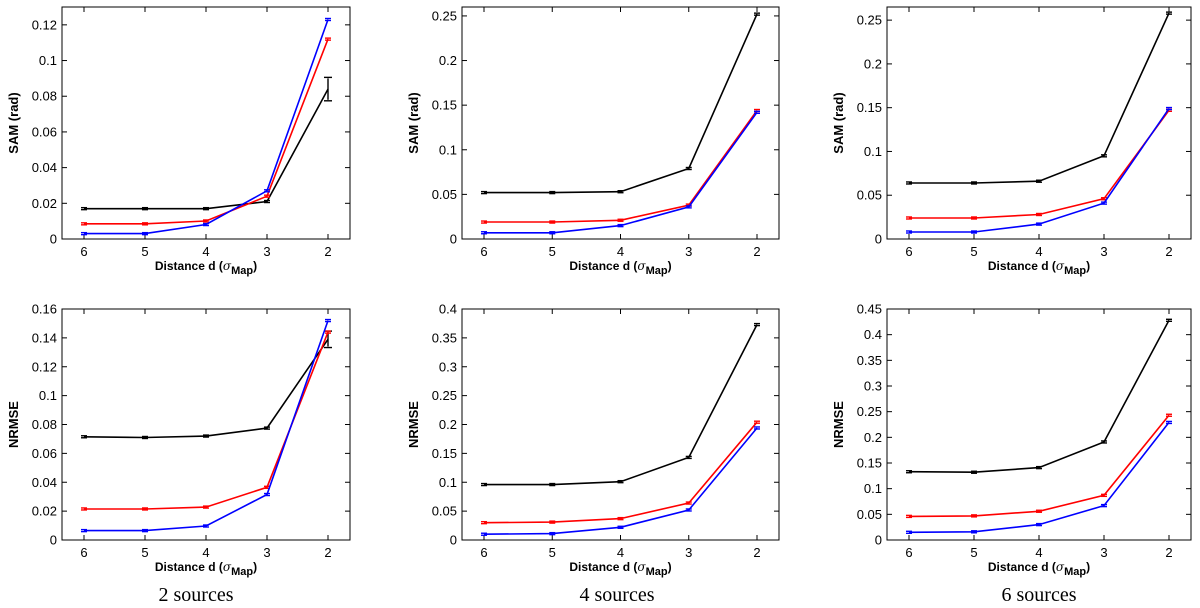 This screenshot has width=1200, height=608. What do you see at coordinates (44, 167) in the screenshot?
I see `y-tick-label: 0.04` at bounding box center [44, 167].